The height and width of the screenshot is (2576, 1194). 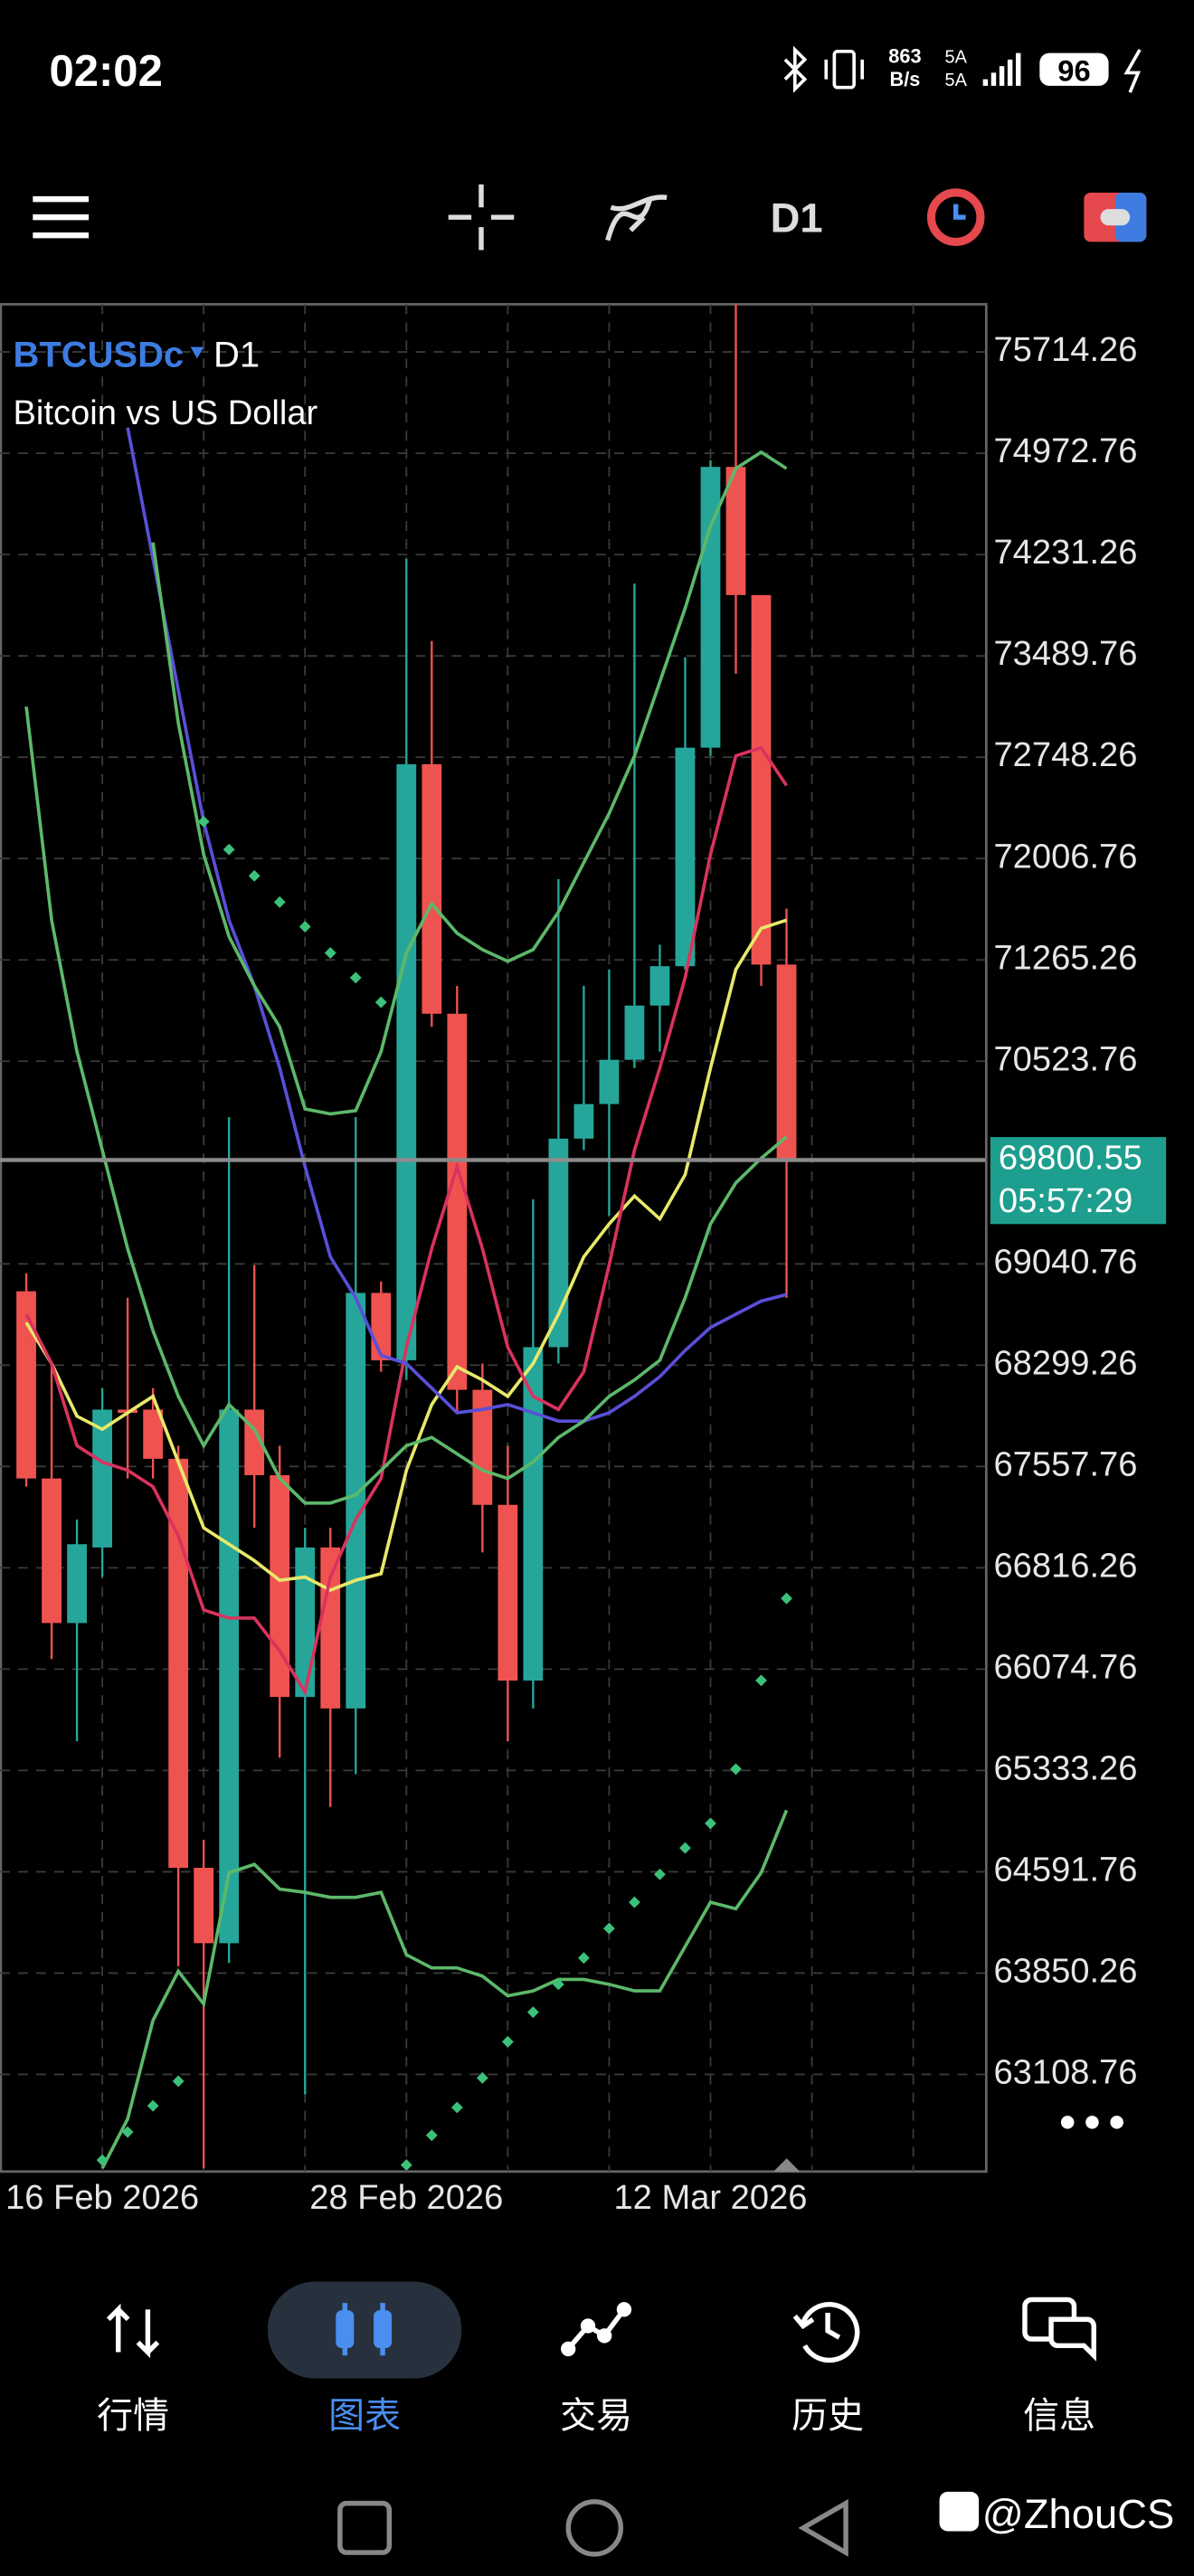 What do you see at coordinates (133, 2331) in the screenshot?
I see `quotes-icon` at bounding box center [133, 2331].